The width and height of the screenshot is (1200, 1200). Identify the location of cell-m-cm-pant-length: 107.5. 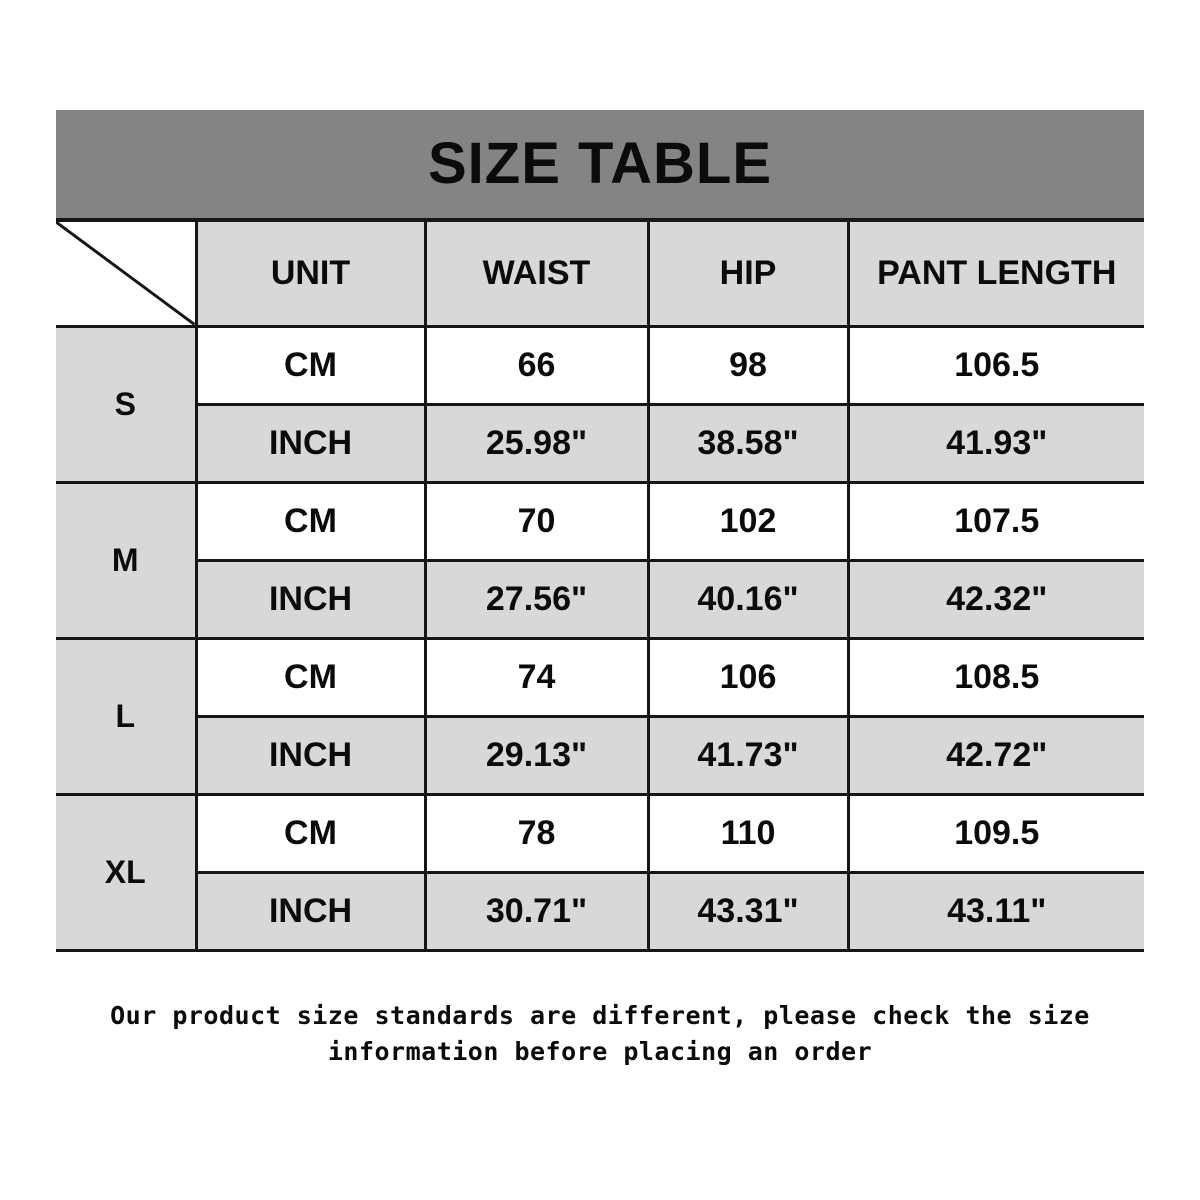
(996, 522).